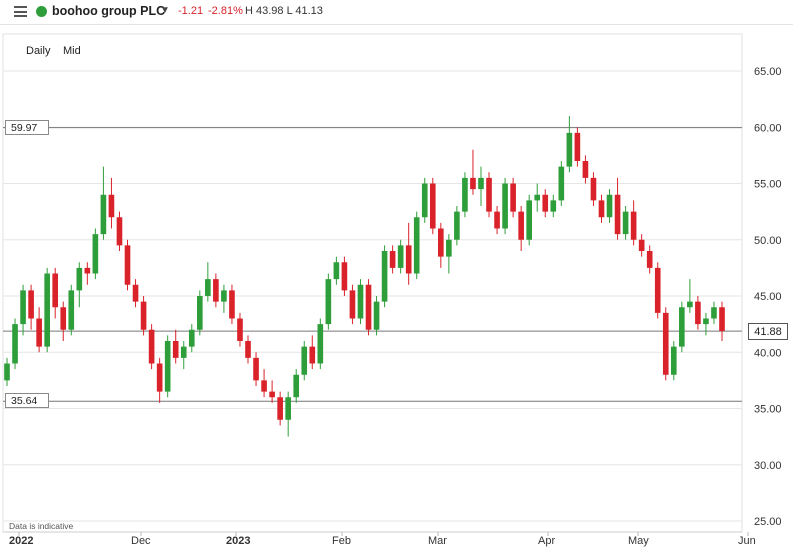 Image resolution: width=793 pixels, height=551 pixels. What do you see at coordinates (546, 541) in the screenshot?
I see `x-tick-label: Apr` at bounding box center [546, 541].